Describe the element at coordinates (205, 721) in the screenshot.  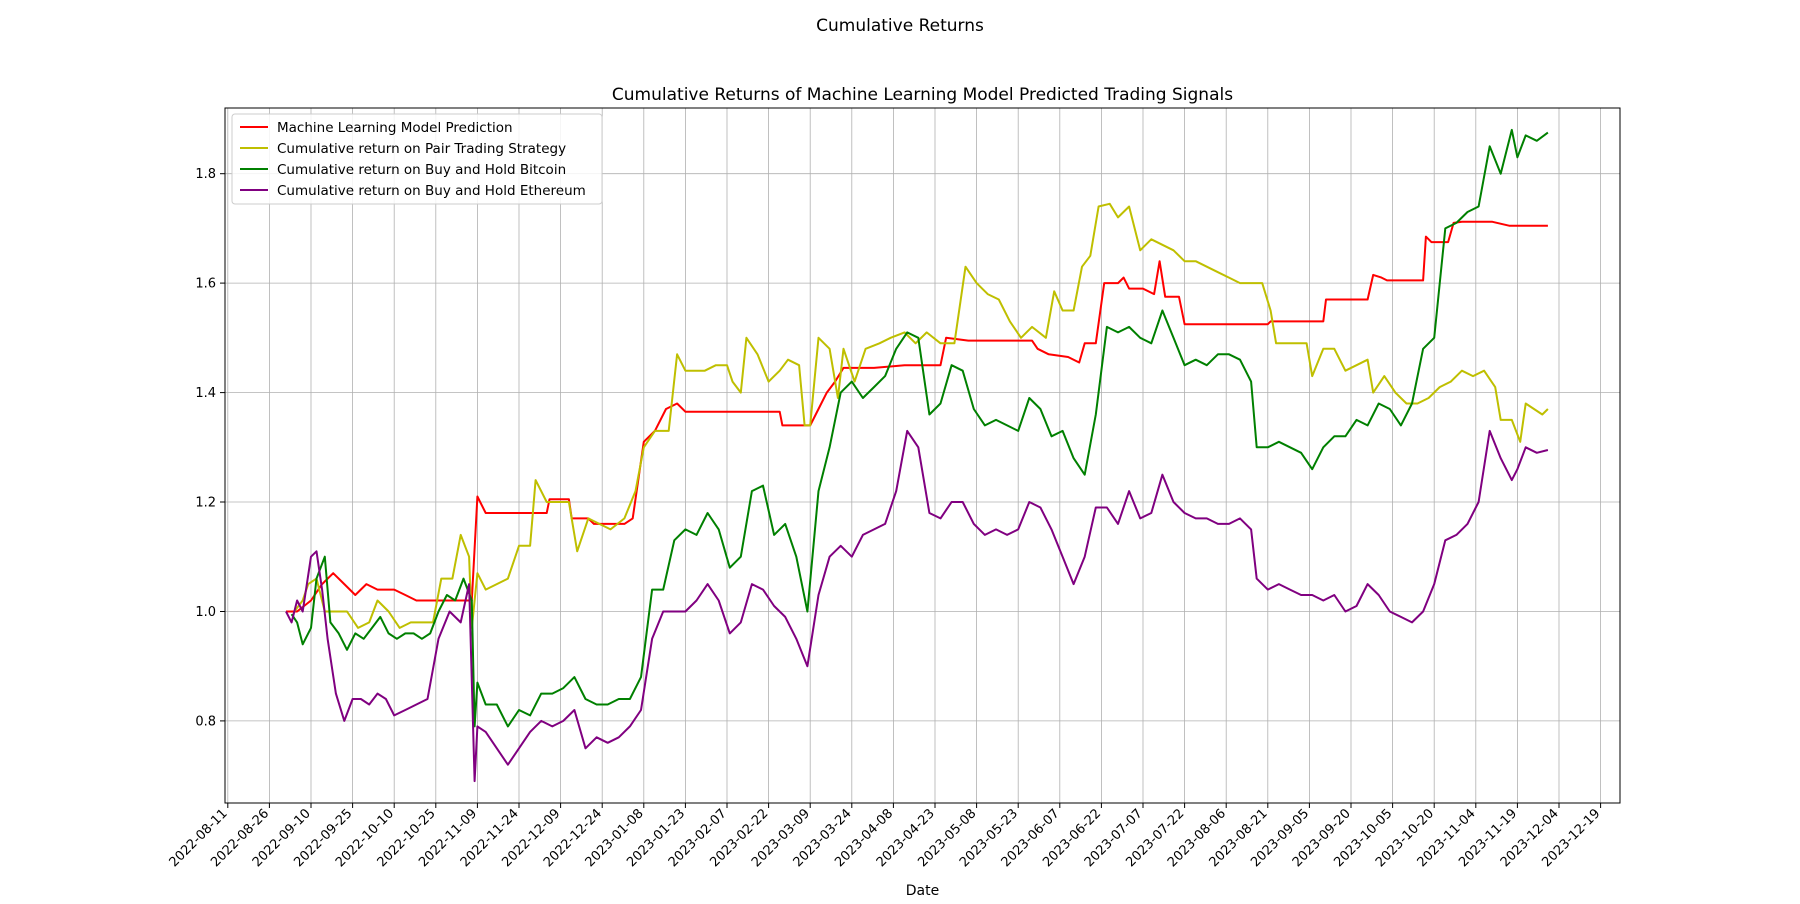
I see `y-tick-label: 0.8` at that location.